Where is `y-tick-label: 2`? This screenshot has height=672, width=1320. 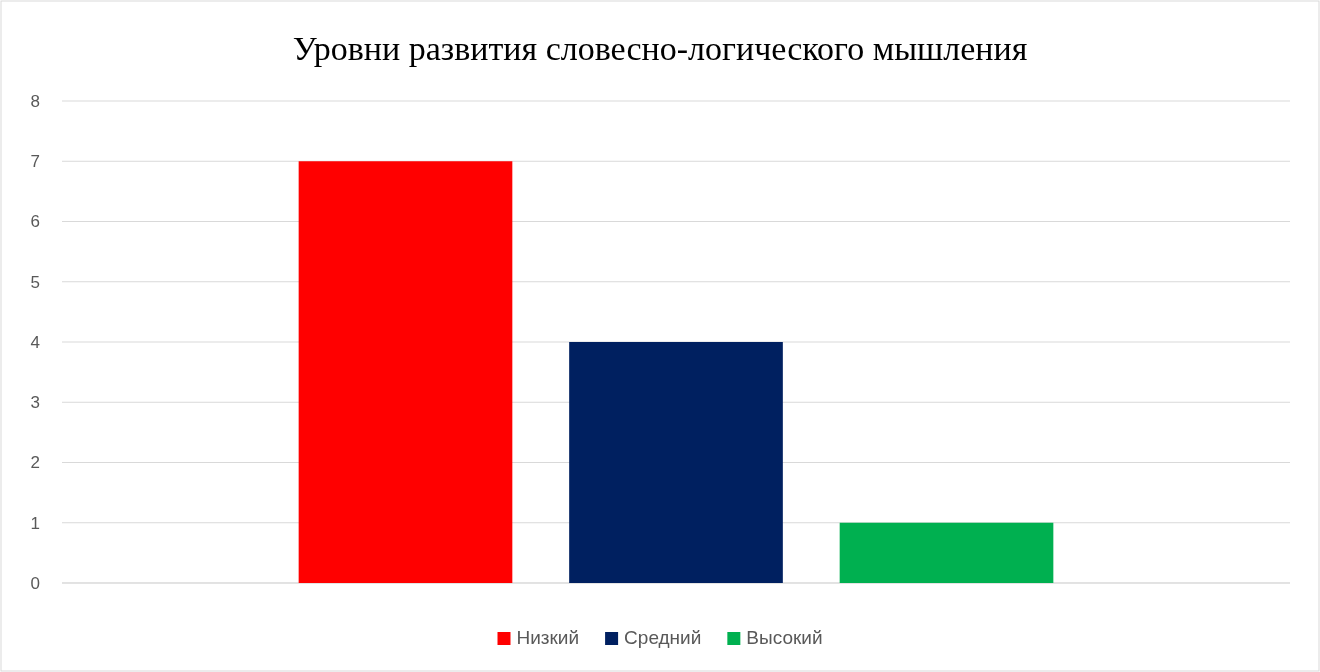 y-tick-label: 2 is located at coordinates (35, 463).